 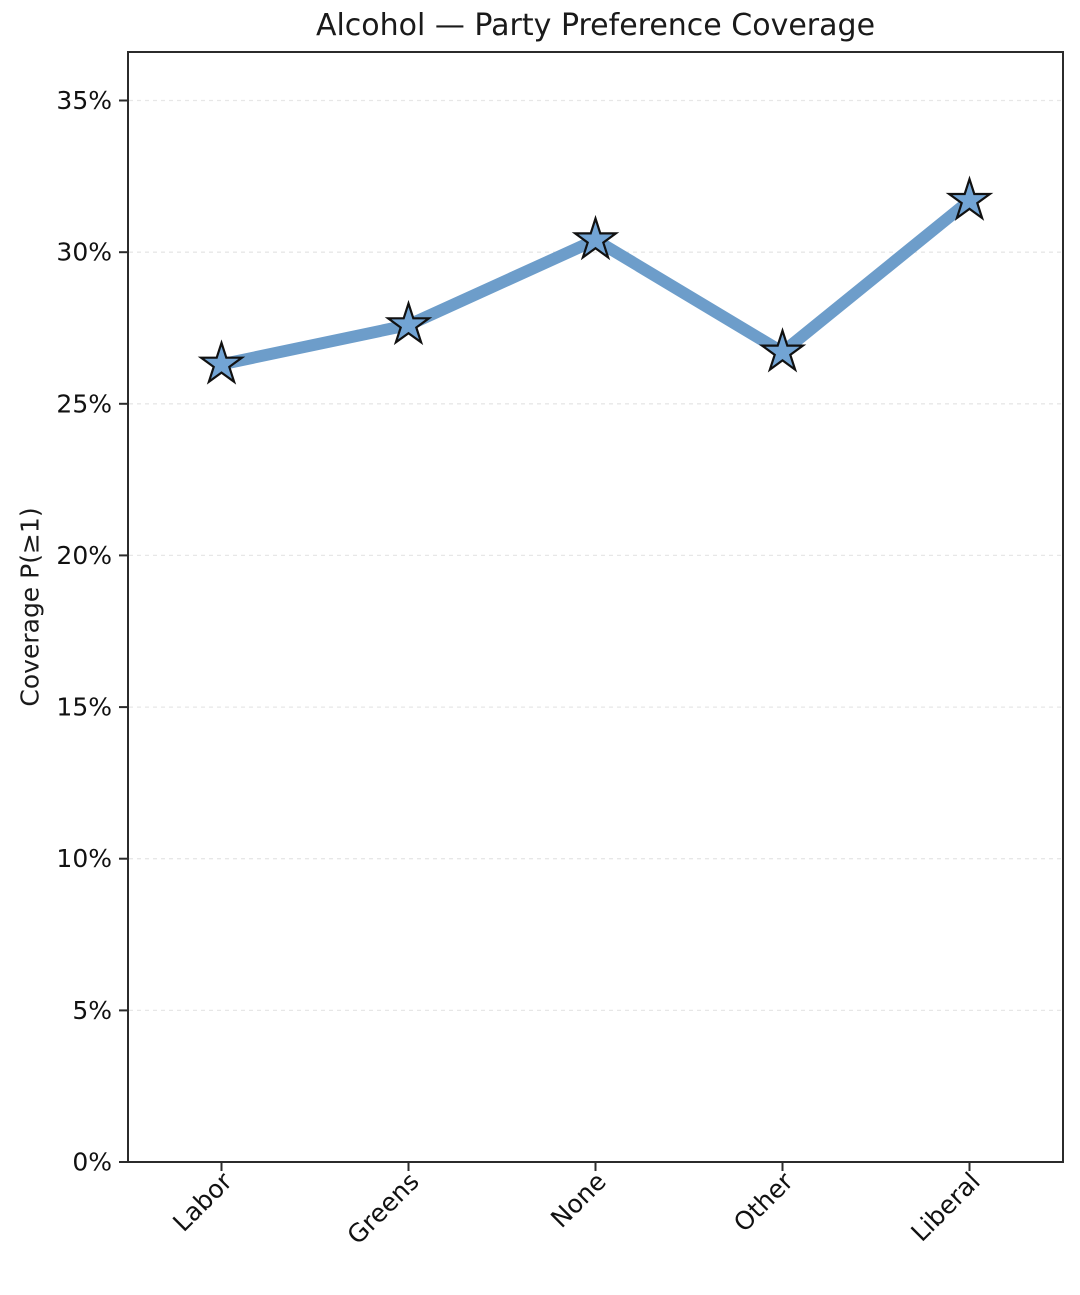 What do you see at coordinates (84, 858) in the screenshot?
I see `y-tick-label: 10%` at bounding box center [84, 858].